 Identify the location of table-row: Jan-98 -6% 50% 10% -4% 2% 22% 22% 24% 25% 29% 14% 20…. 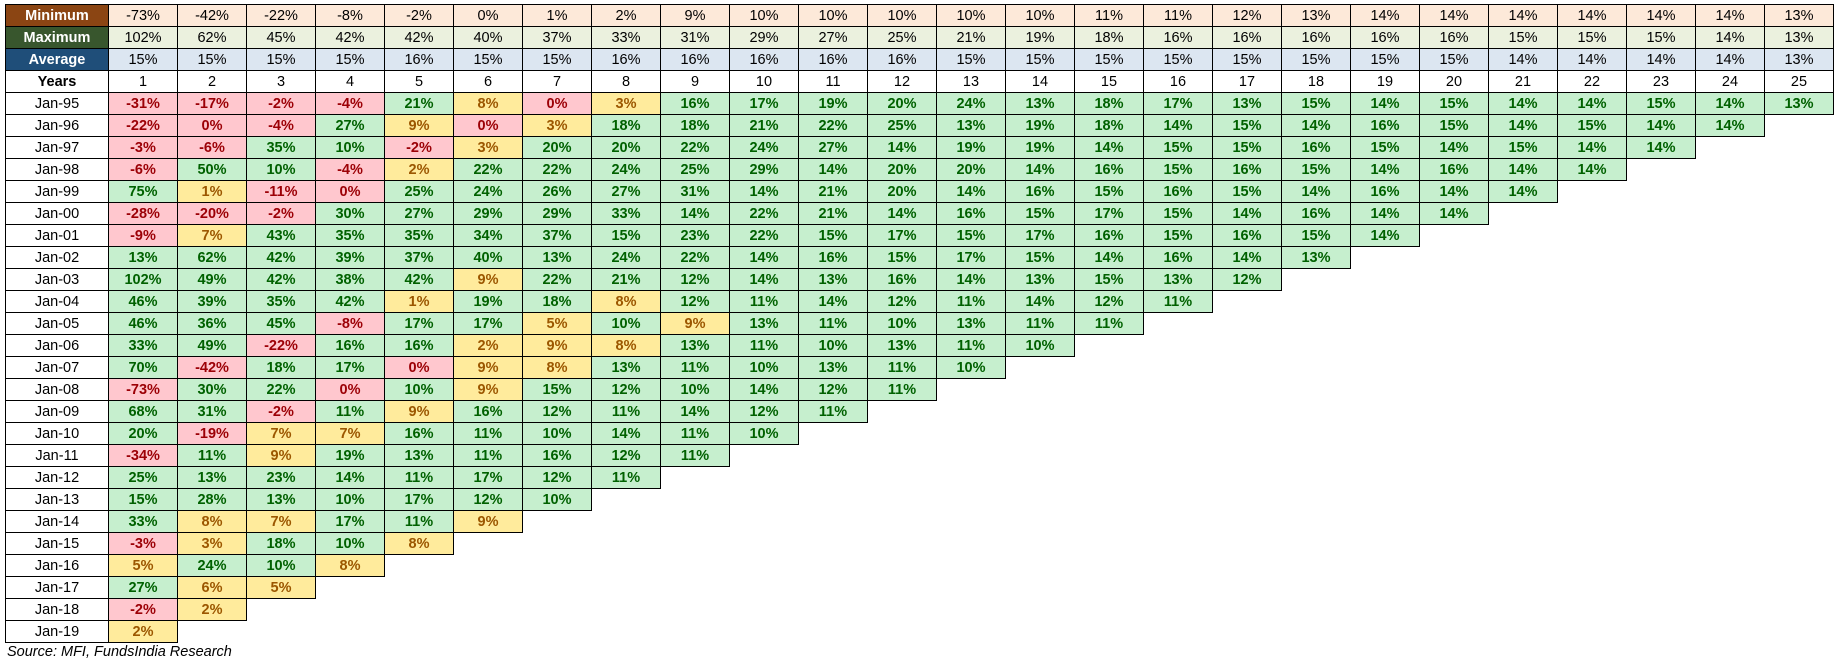
(919, 169).